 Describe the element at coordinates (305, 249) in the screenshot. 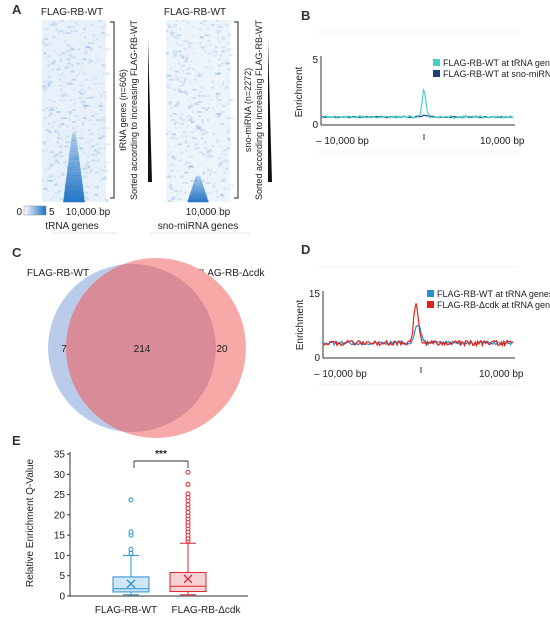

I see `panel-letter-d: D` at that location.